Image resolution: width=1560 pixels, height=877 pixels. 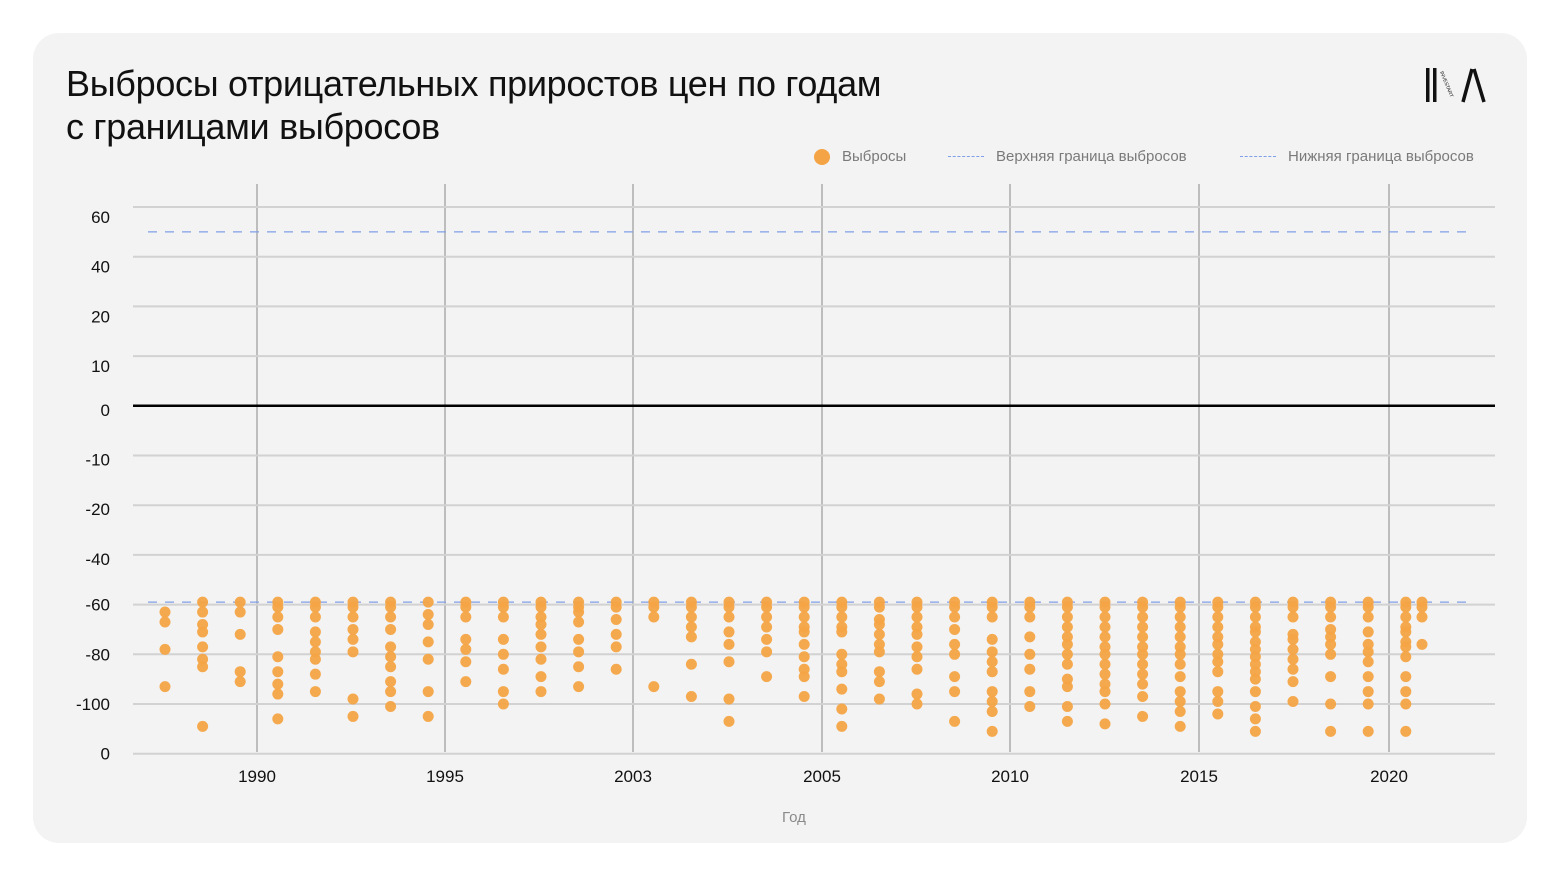 I want to click on legend-label-upper: Верхняя граница выбросов, so click(x=1091, y=156).